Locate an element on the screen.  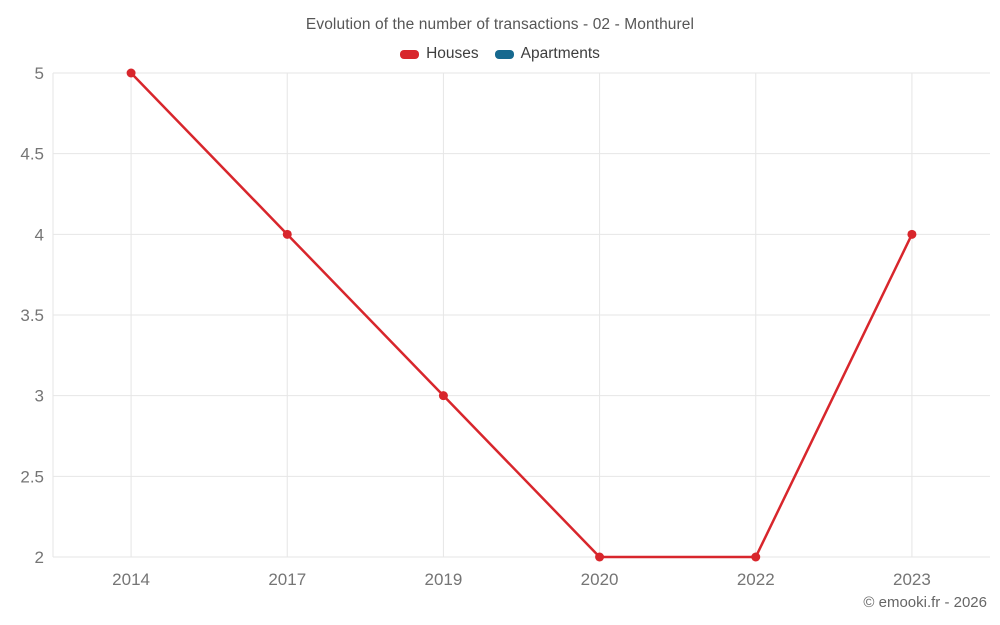
data-point-houses-2014 is located at coordinates (131, 73).